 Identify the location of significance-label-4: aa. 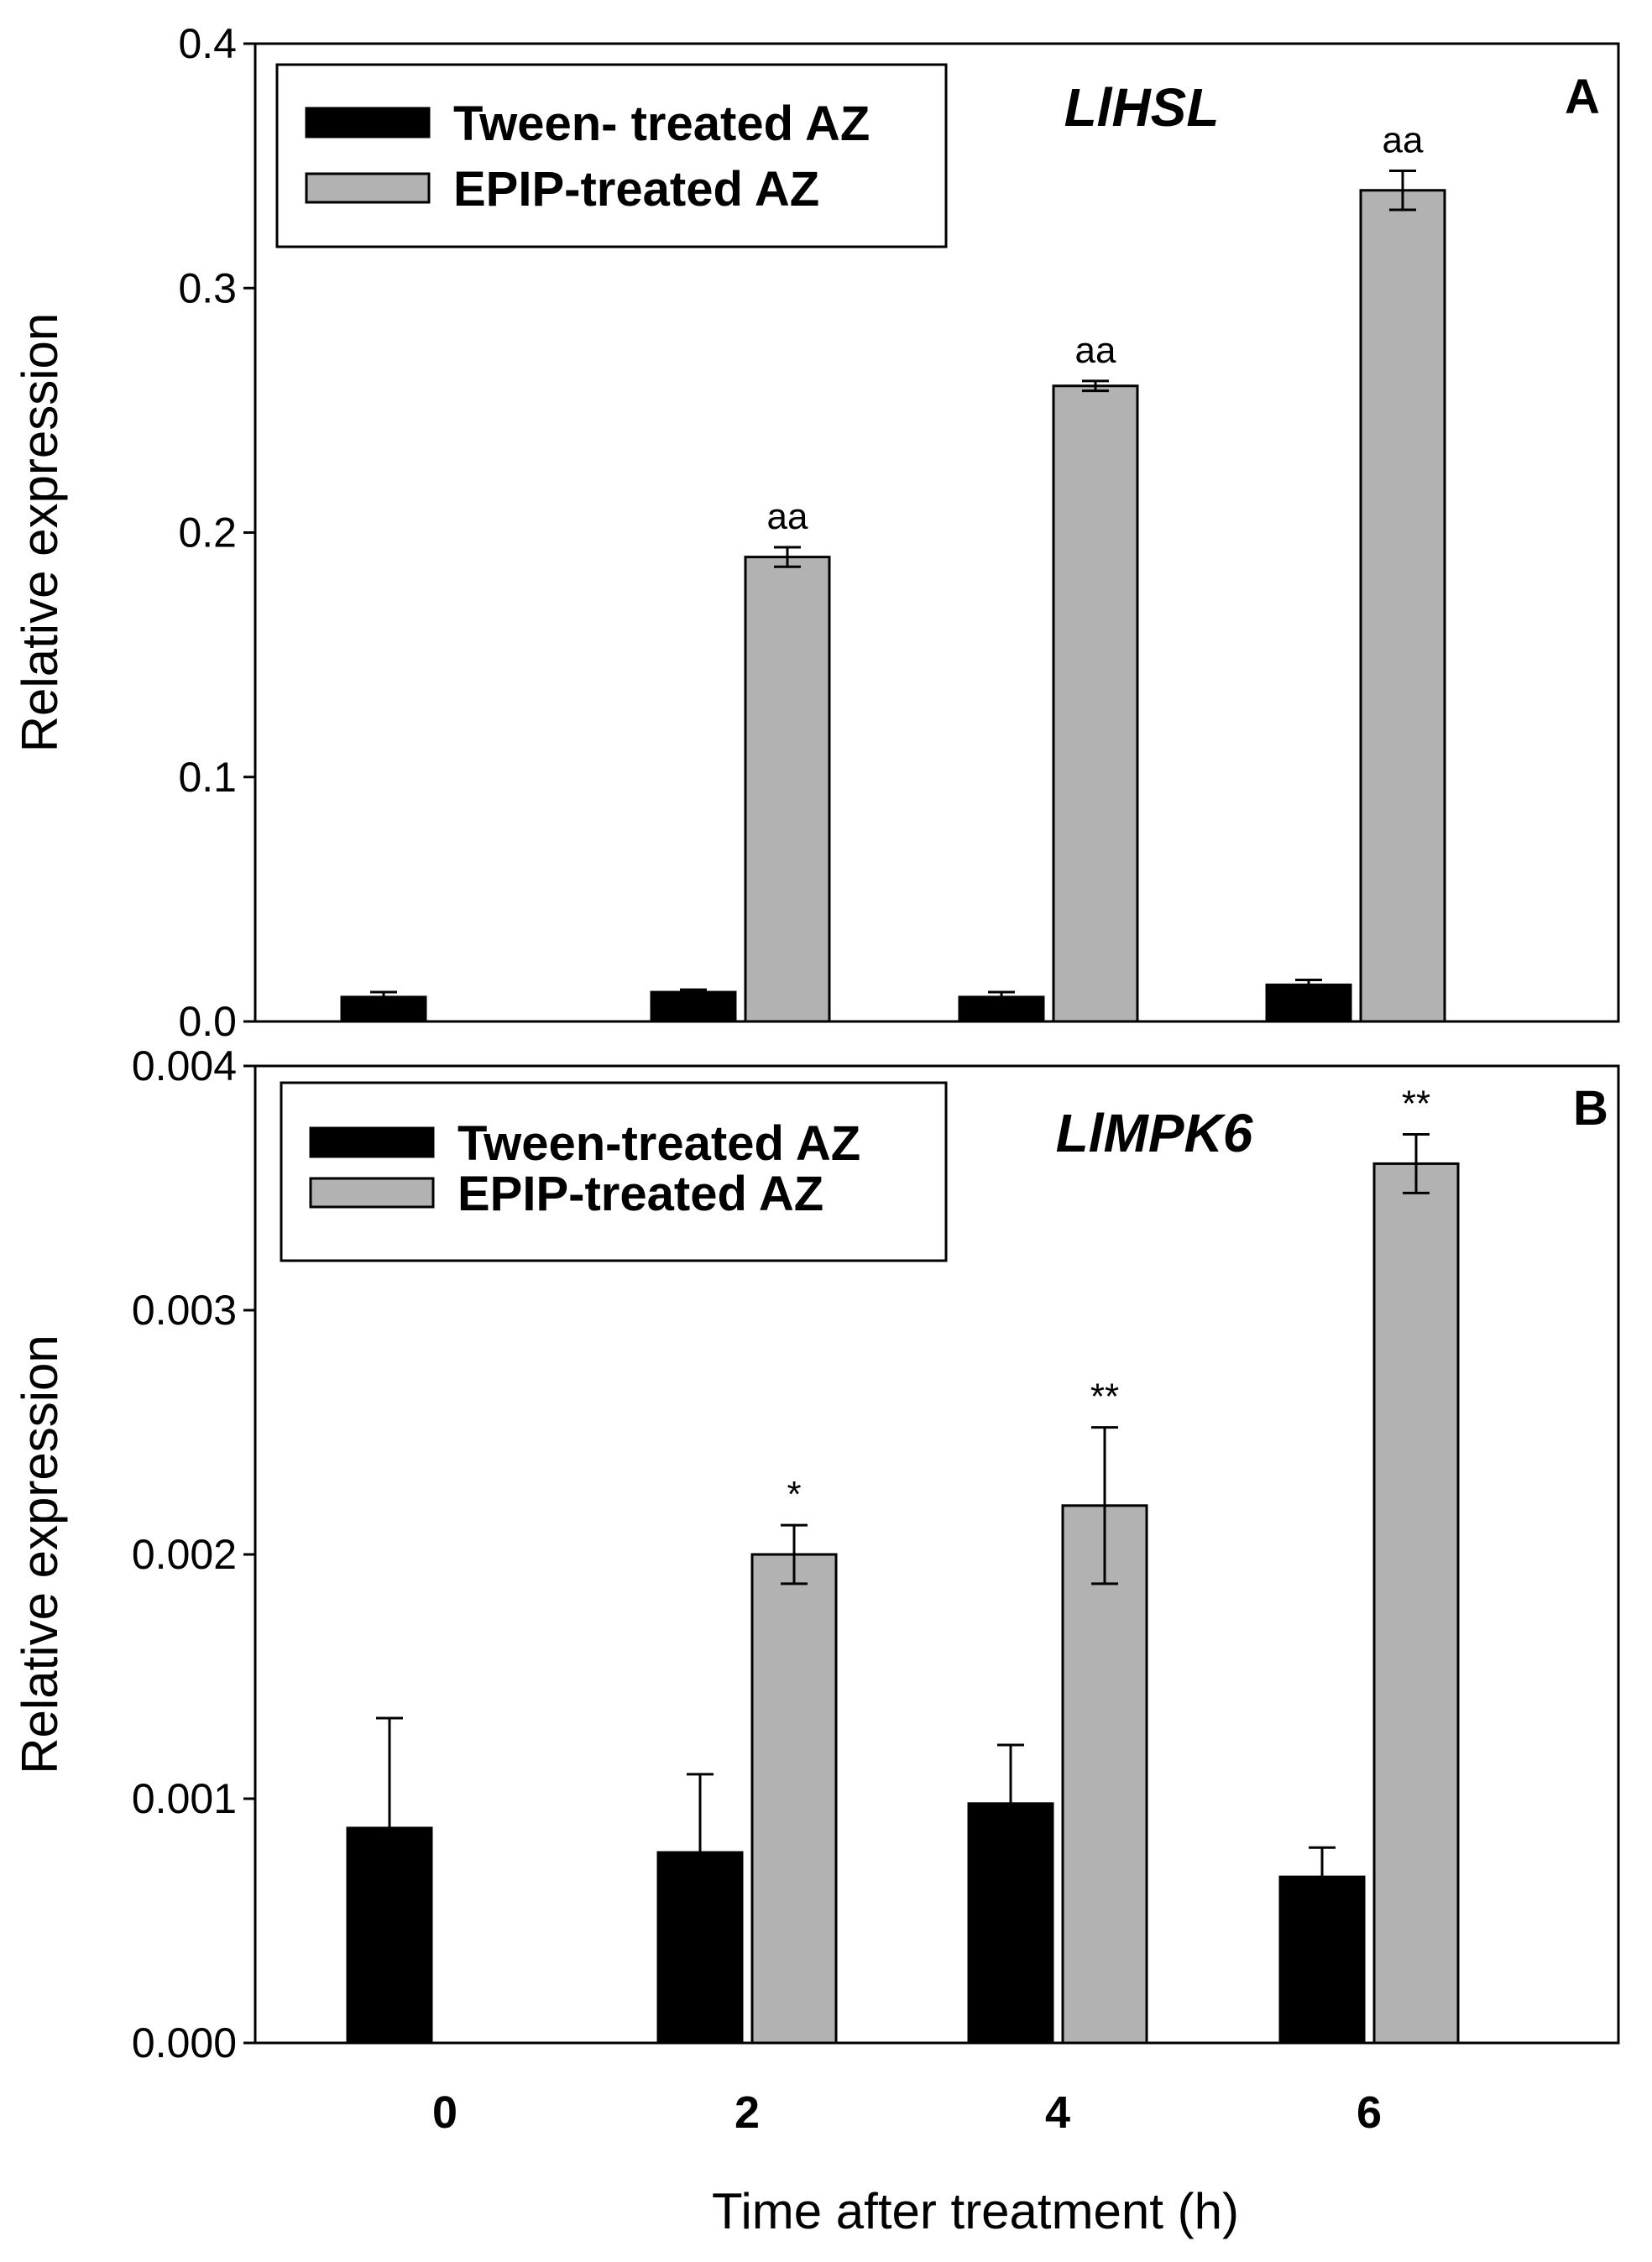
(1095, 351).